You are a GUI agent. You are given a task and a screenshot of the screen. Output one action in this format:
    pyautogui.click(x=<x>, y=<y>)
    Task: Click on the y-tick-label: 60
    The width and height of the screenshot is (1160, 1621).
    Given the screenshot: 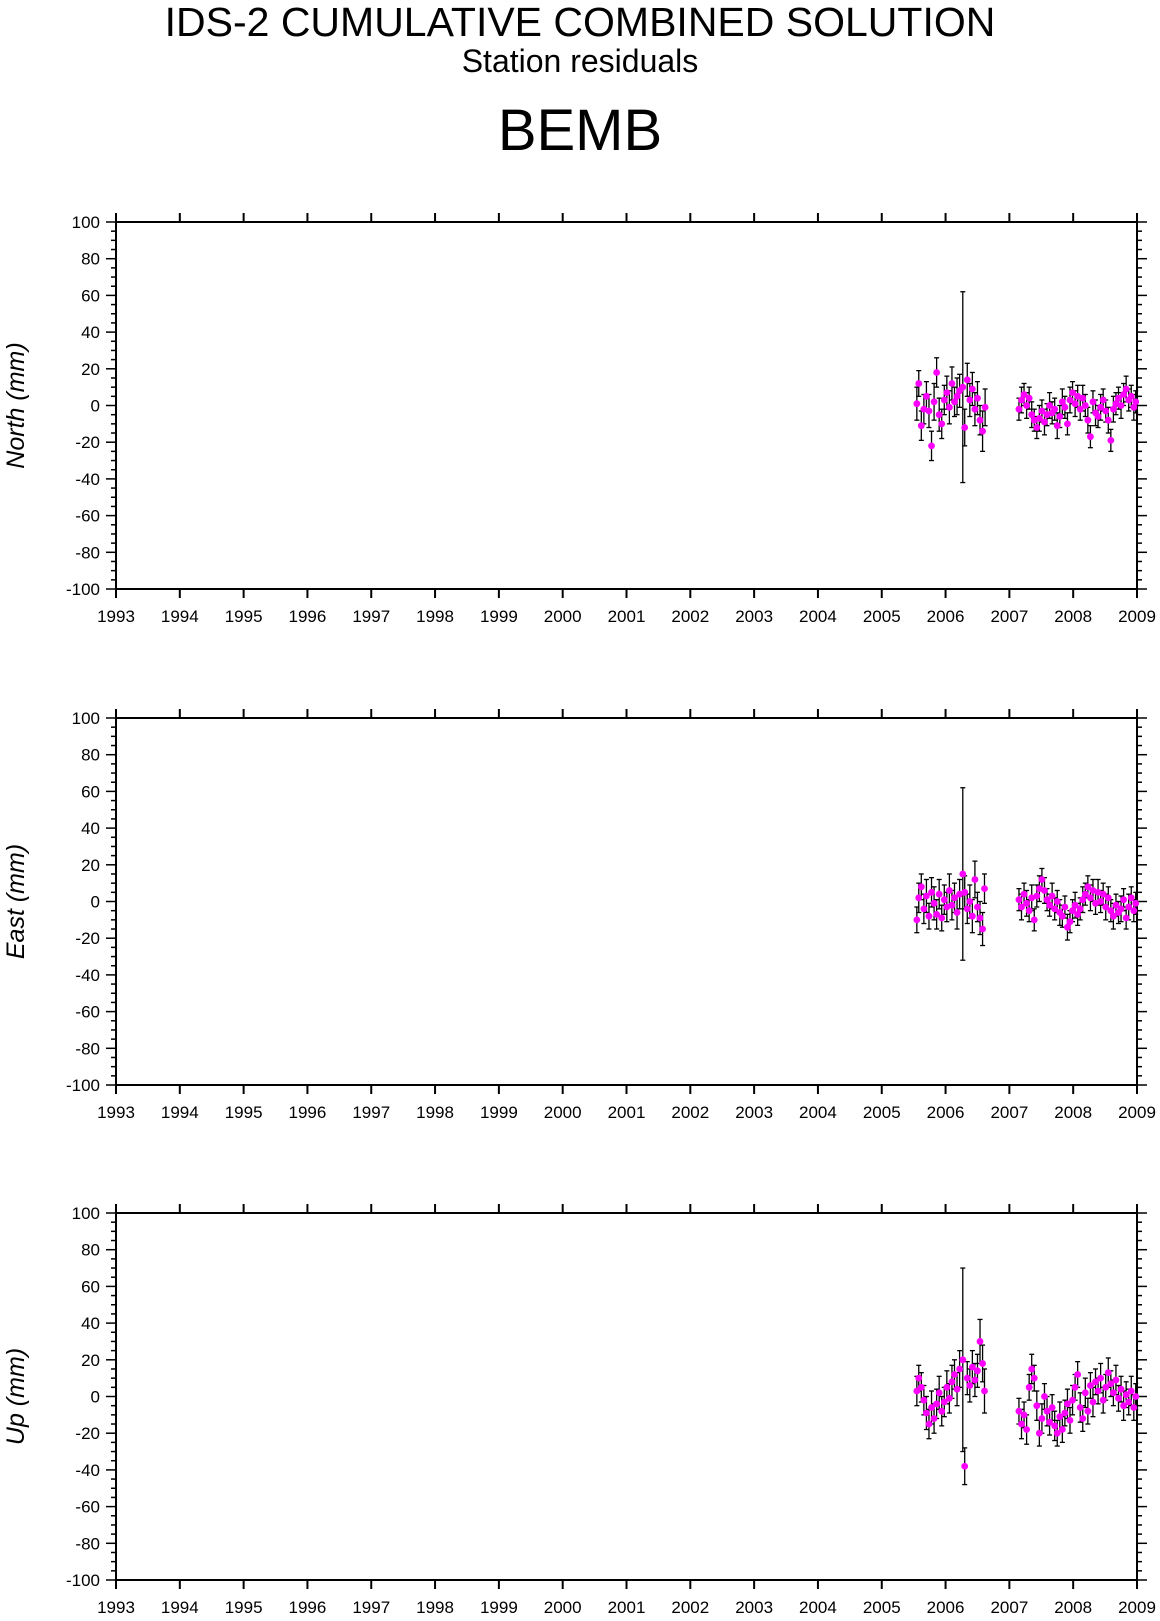 What is the action you would take?
    pyautogui.click(x=90, y=791)
    